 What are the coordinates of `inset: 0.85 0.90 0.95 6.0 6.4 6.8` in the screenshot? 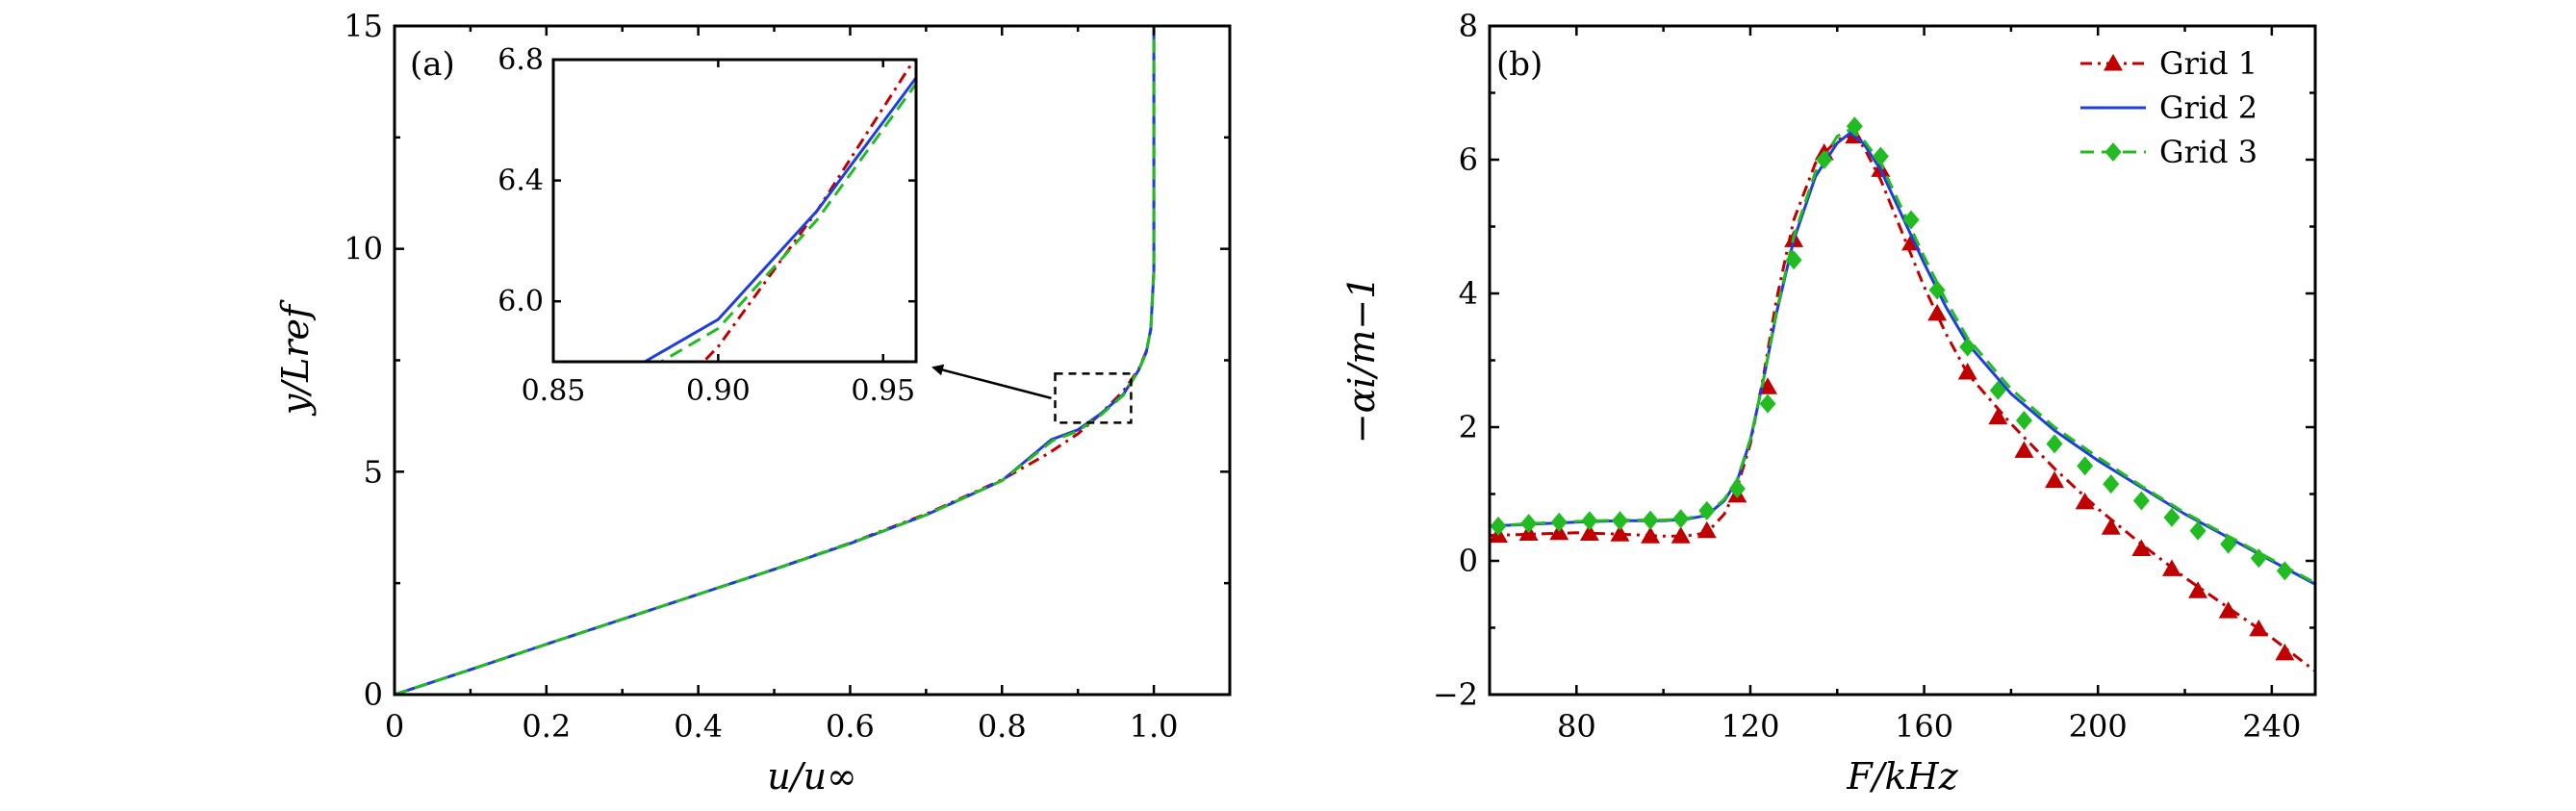 It's located at (707, 225).